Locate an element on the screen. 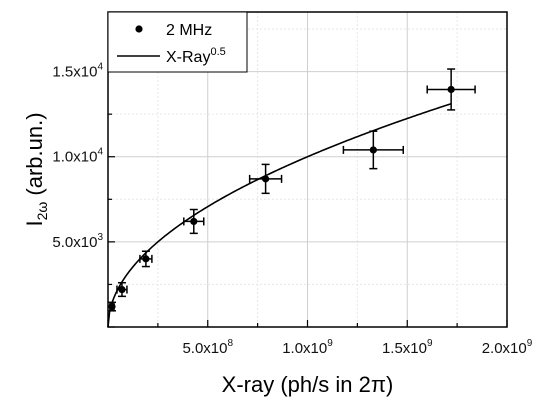  x-axis-title-greek: π is located at coordinates (378, 384).